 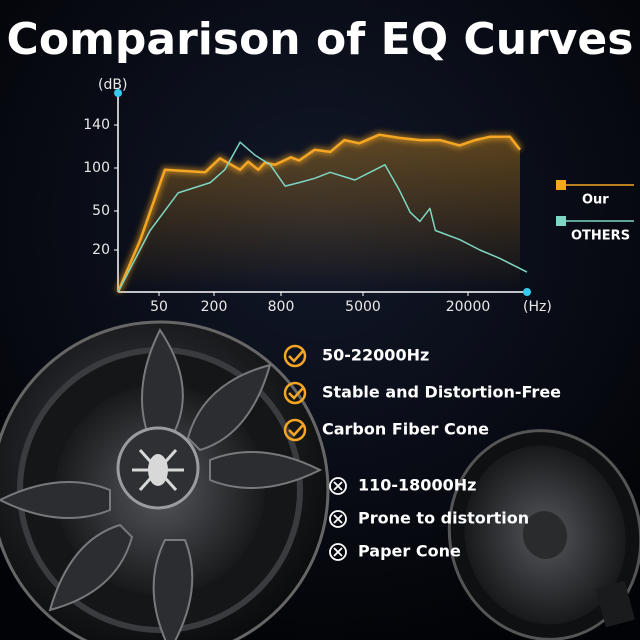 I want to click on y-axis-label: (dB), so click(x=112, y=85).